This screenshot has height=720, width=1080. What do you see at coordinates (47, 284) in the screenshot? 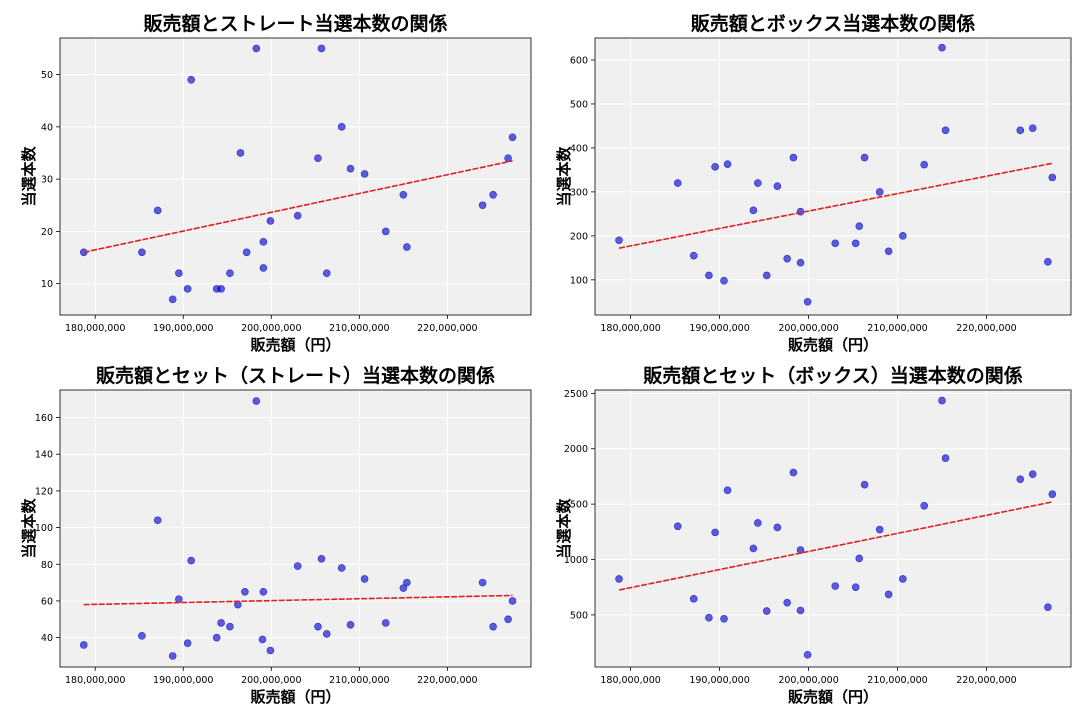
I see `y-tick-label: 10` at bounding box center [47, 284].